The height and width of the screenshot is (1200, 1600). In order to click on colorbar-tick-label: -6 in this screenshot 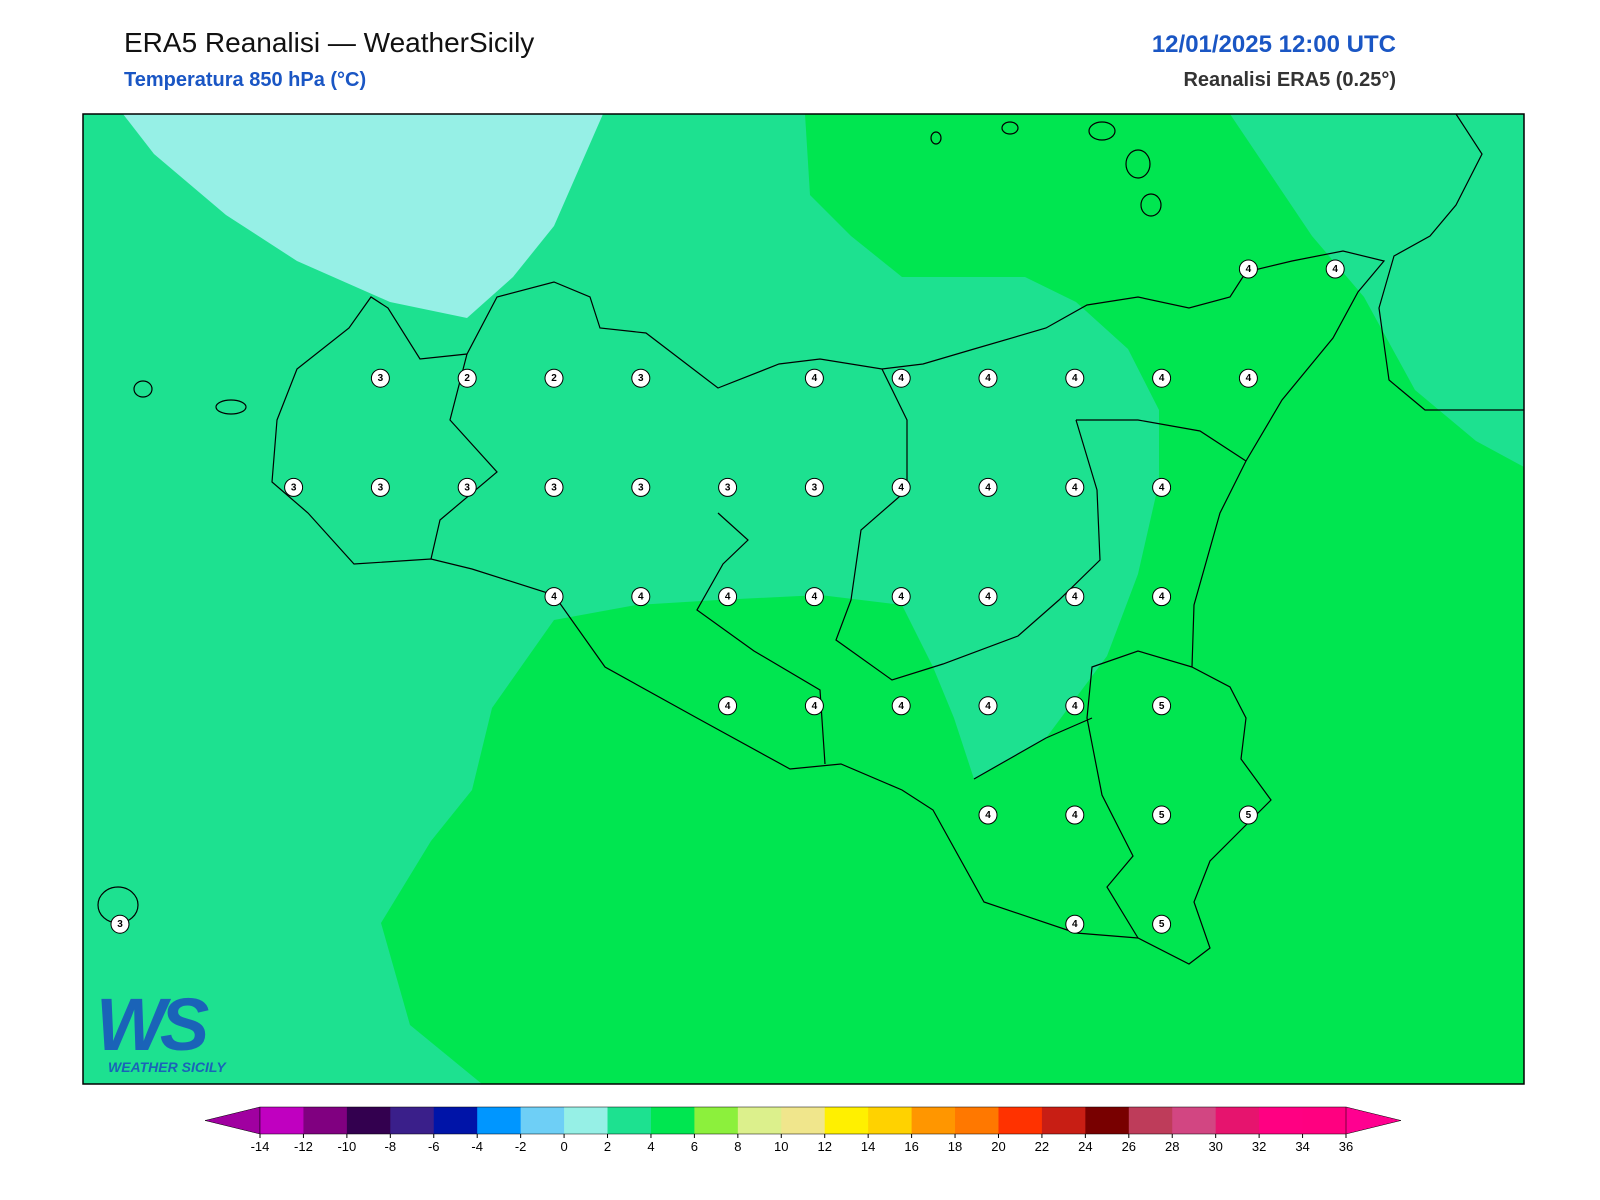, I will do `click(434, 1146)`.